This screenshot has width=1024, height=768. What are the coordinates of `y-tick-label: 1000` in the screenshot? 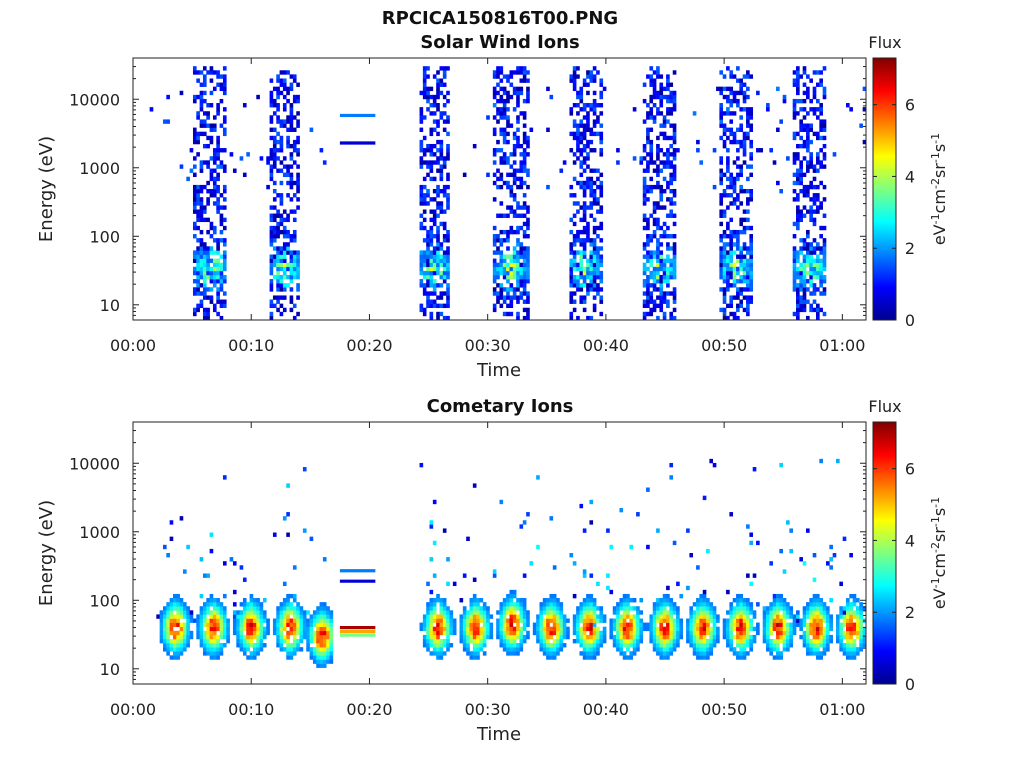 It's located at (99, 168).